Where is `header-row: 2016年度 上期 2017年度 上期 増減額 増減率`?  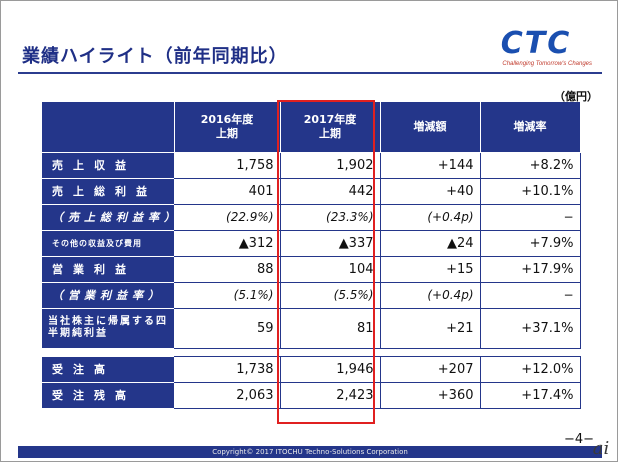
header-row: 2016年度 上期 2017年度 上期 増減額 増減率 is located at coordinates (311, 127).